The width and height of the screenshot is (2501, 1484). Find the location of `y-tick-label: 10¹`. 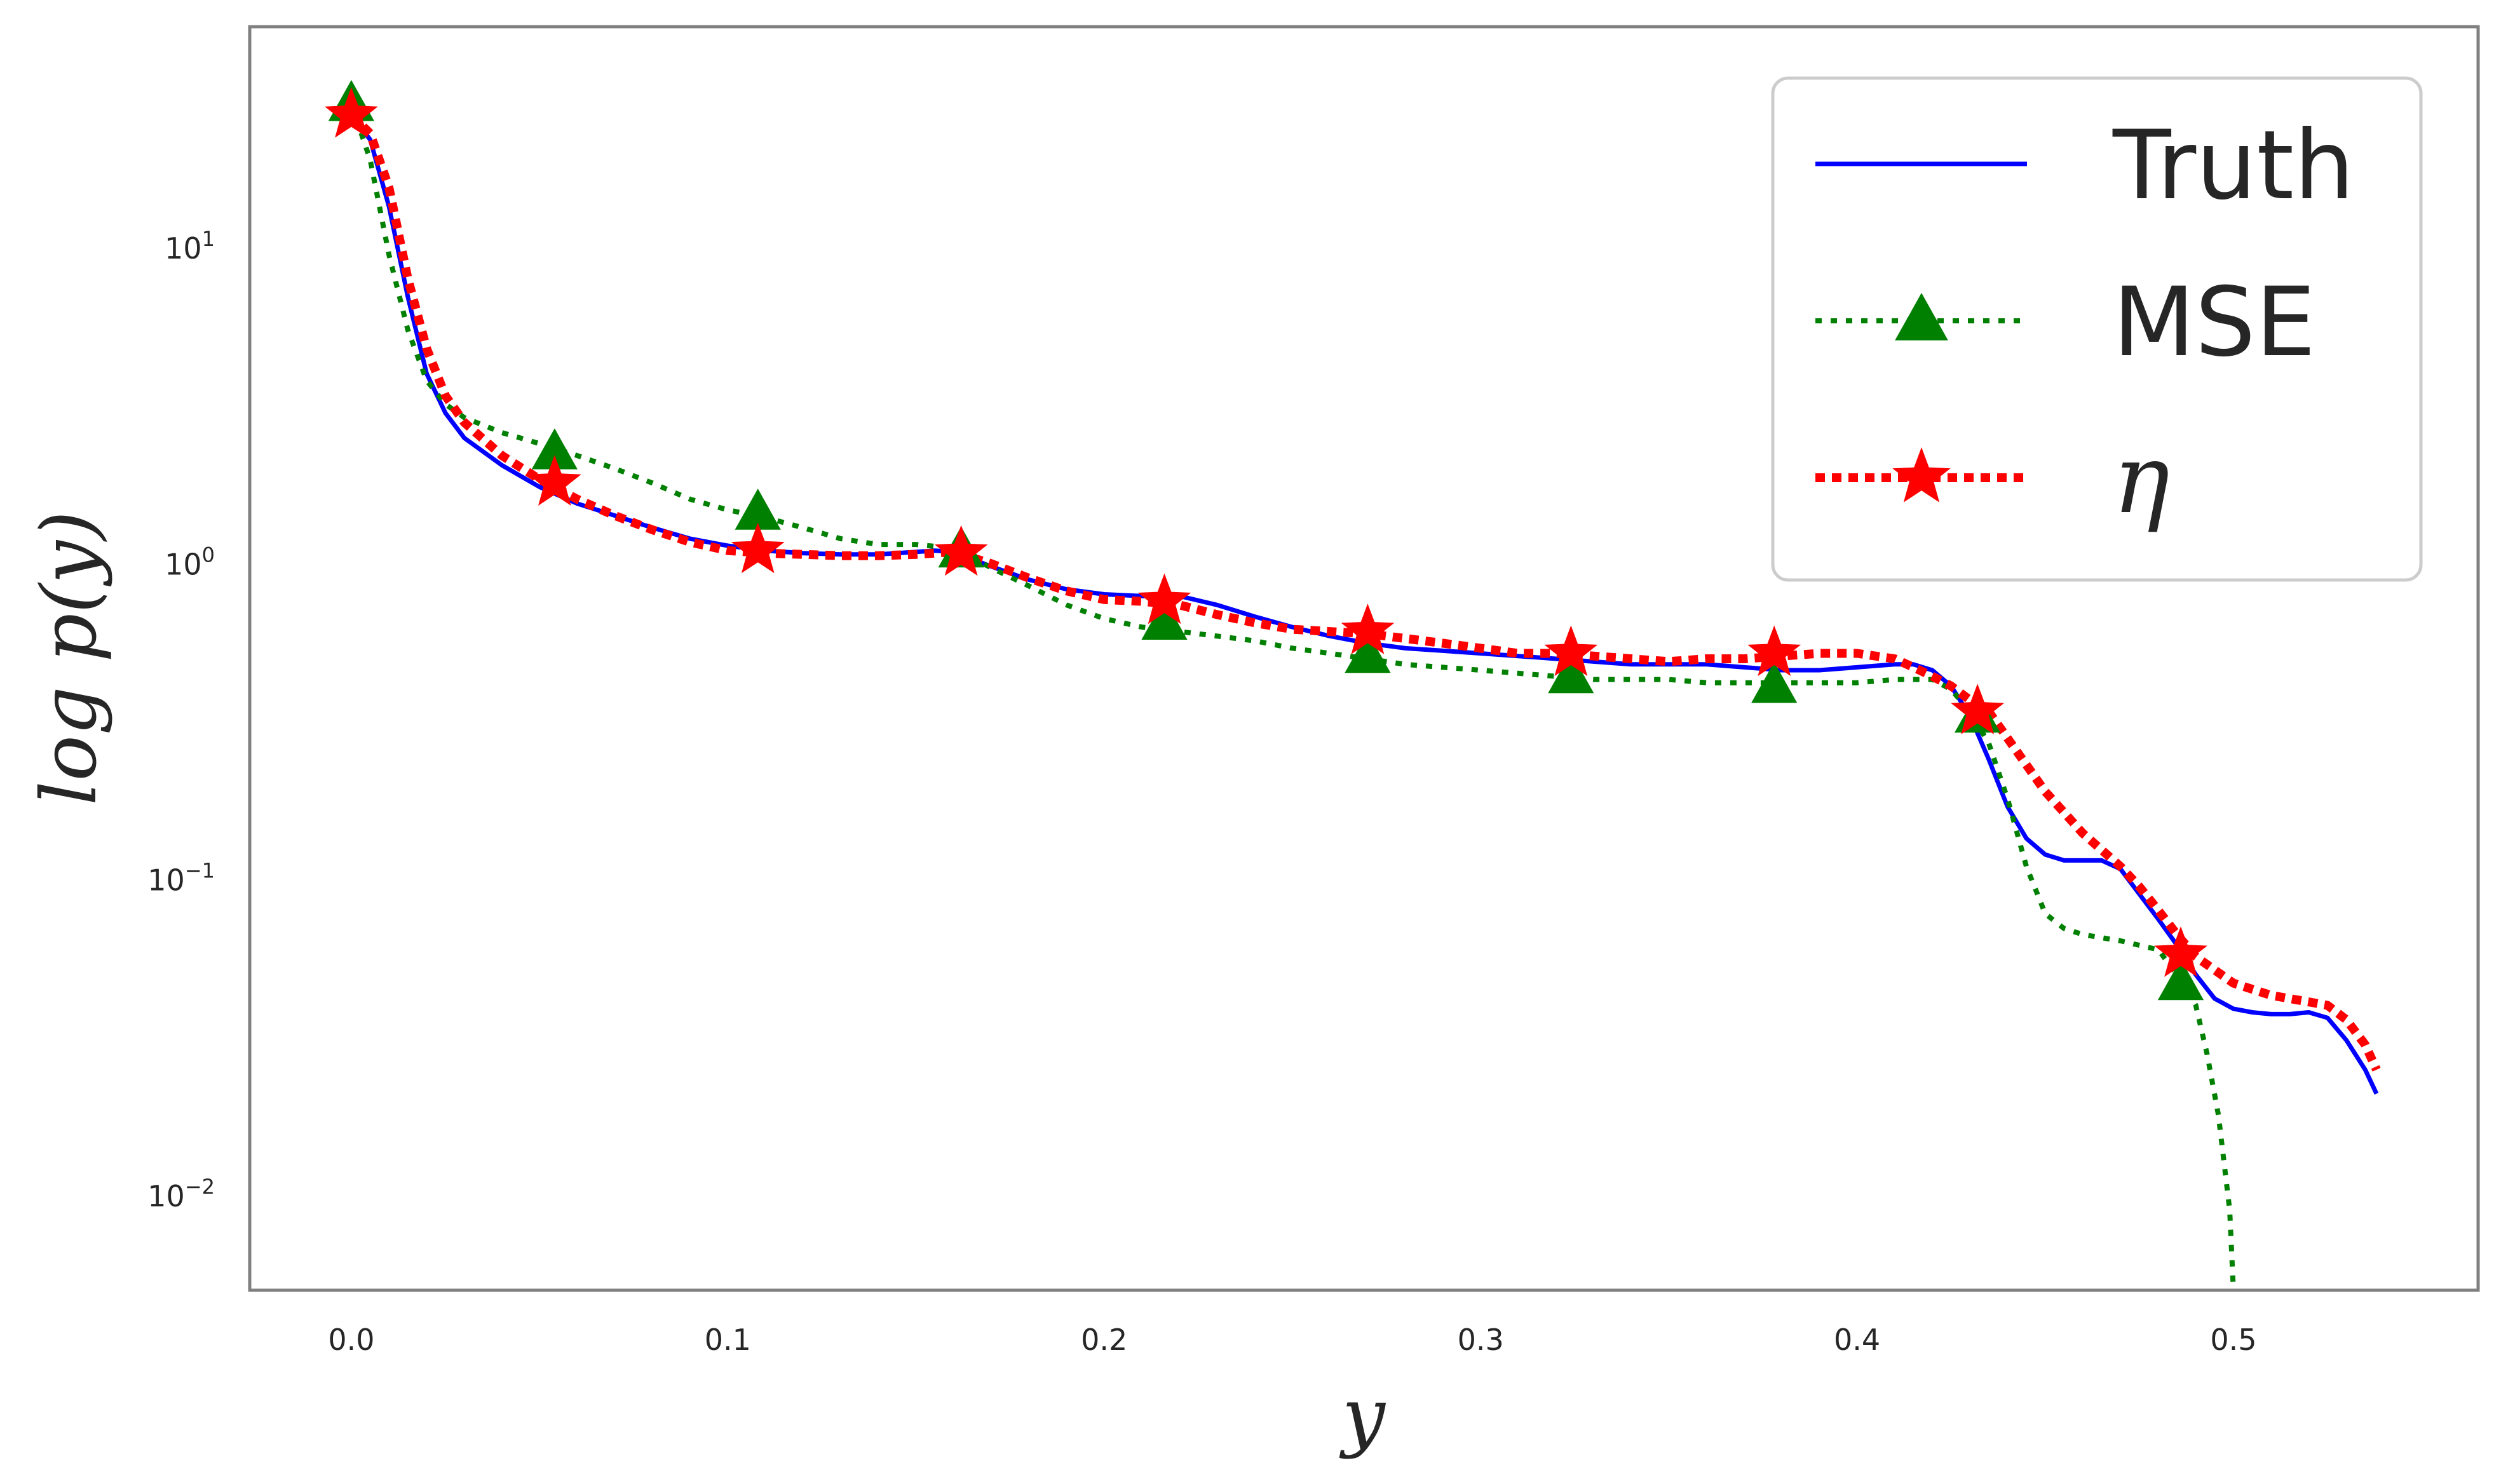

y-tick-label: 10¹ is located at coordinates (190, 246).